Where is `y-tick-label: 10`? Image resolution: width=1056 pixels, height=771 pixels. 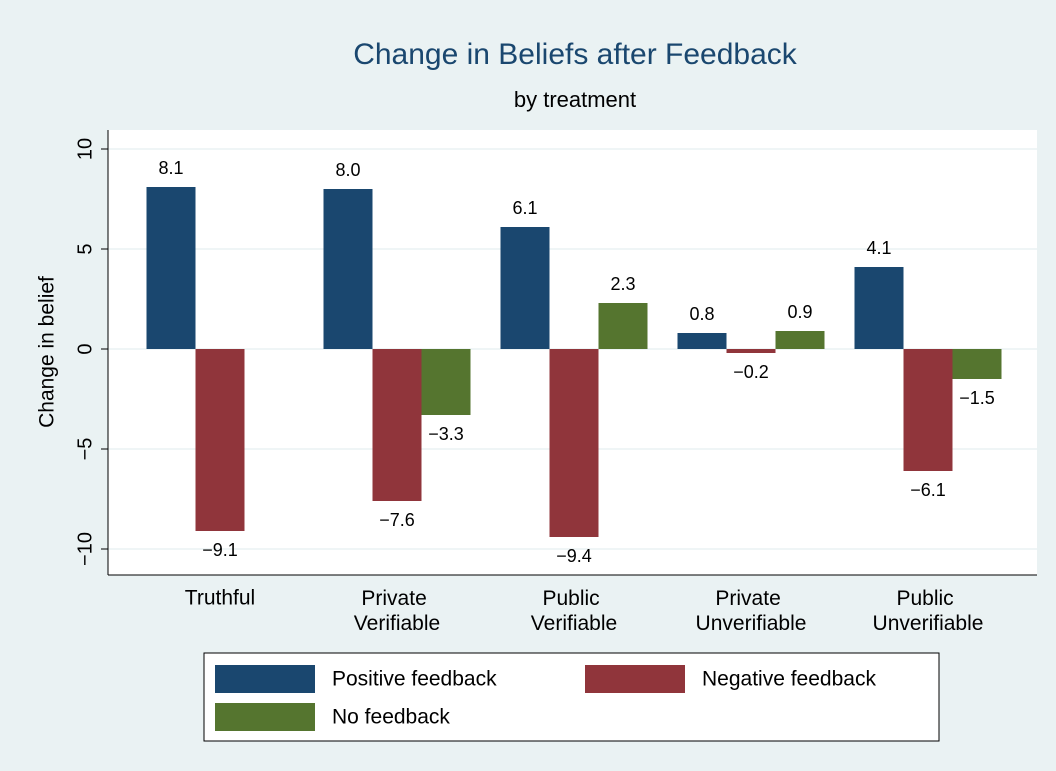 y-tick-label: 10 is located at coordinates (85, 149).